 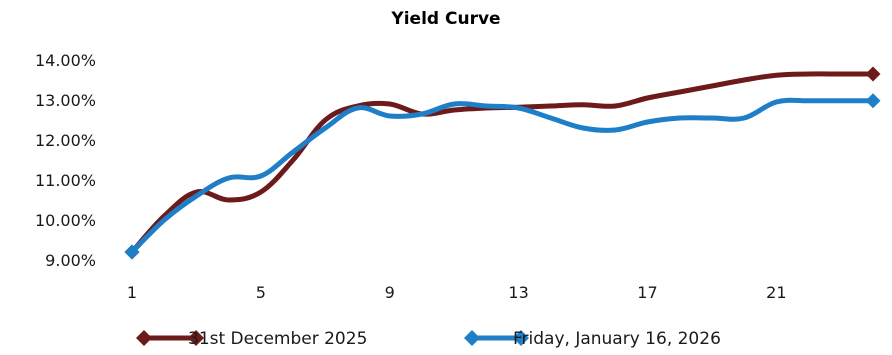 What do you see at coordinates (261, 292) in the screenshot?
I see `x-tick-label: 5` at bounding box center [261, 292].